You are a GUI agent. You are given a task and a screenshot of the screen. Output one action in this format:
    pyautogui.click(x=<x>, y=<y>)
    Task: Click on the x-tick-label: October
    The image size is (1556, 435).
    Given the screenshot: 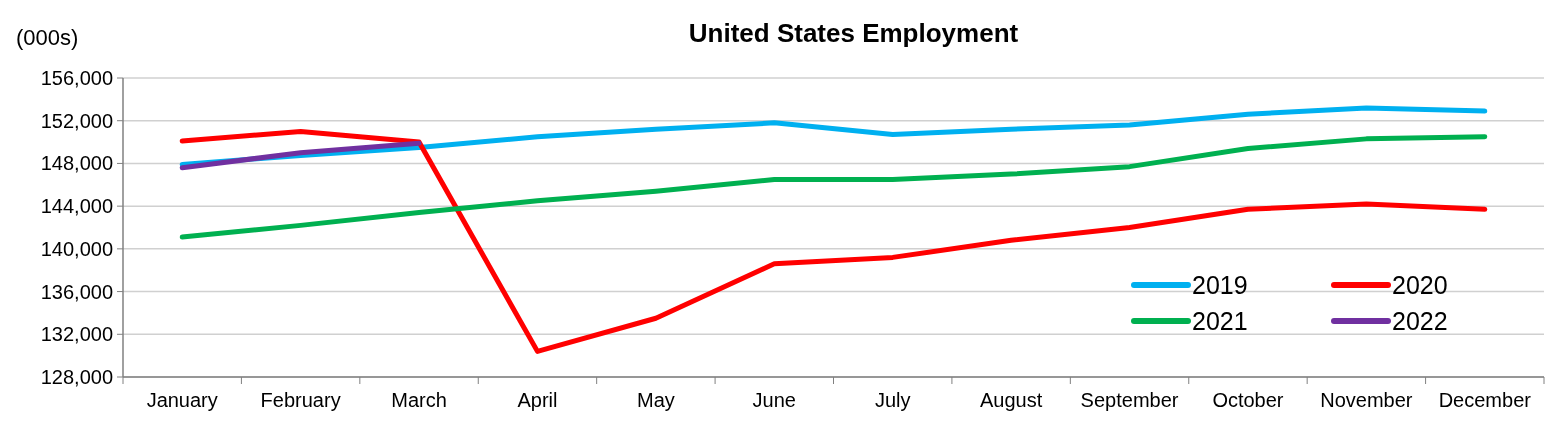 What is the action you would take?
    pyautogui.click(x=1248, y=400)
    